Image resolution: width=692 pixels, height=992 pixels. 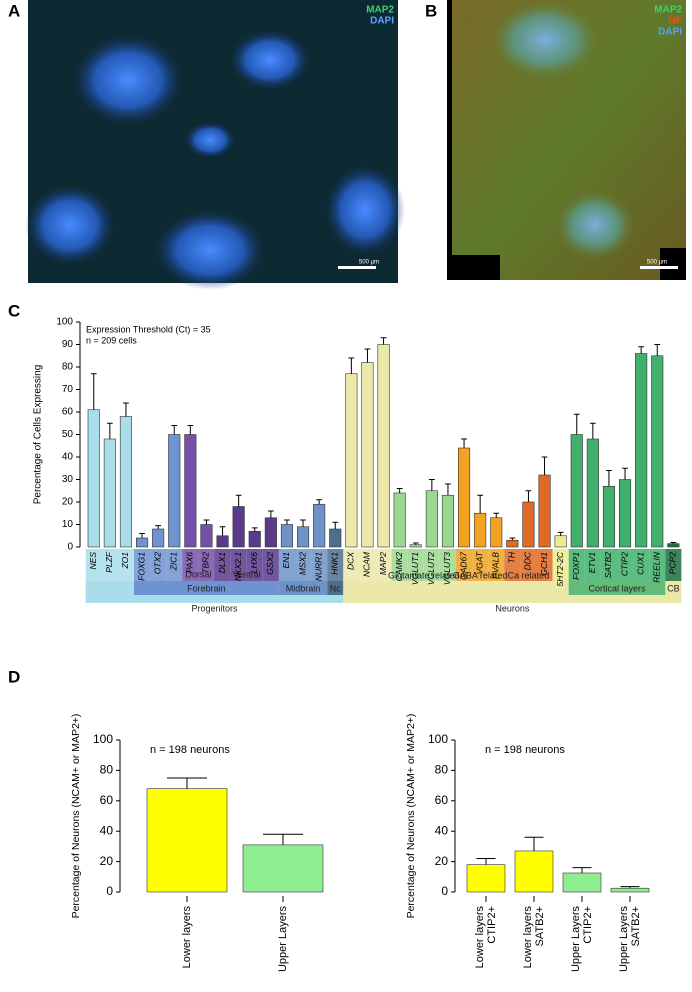 What do you see at coordinates (174, 562) in the screenshot?
I see `x-tick-label: ZIC1` at bounding box center [174, 562].